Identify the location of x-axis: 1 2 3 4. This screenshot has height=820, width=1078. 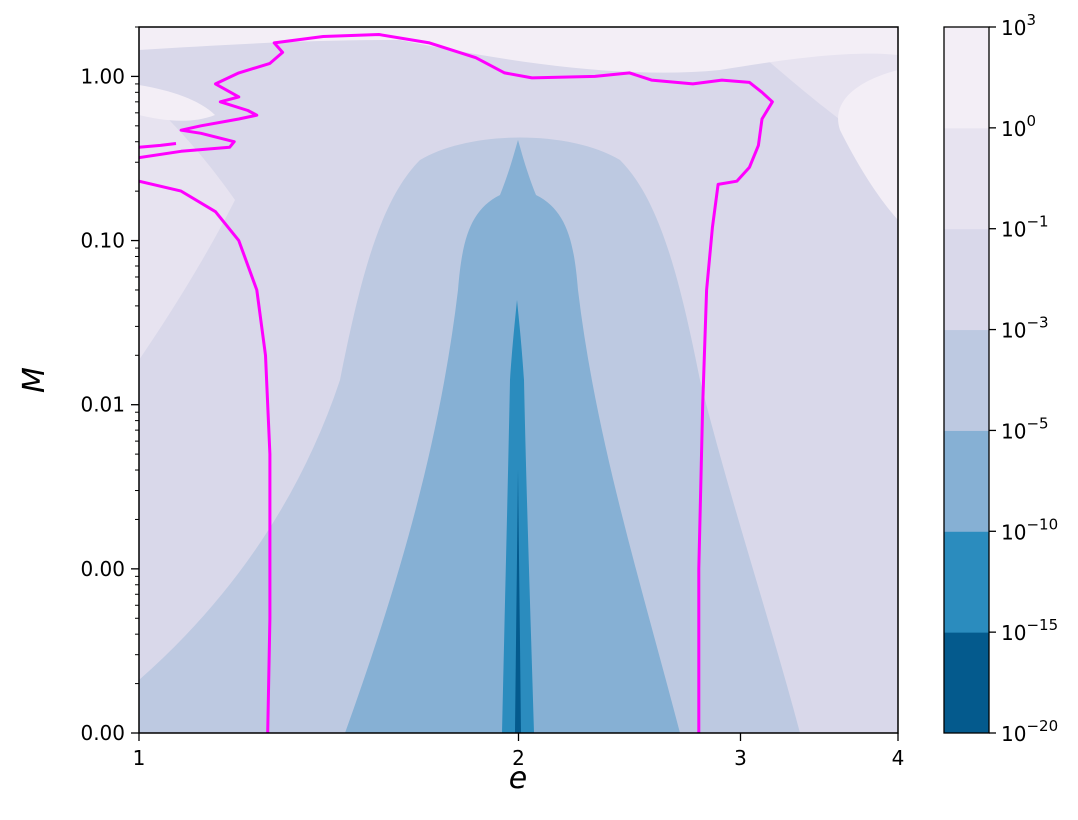
(519, 751).